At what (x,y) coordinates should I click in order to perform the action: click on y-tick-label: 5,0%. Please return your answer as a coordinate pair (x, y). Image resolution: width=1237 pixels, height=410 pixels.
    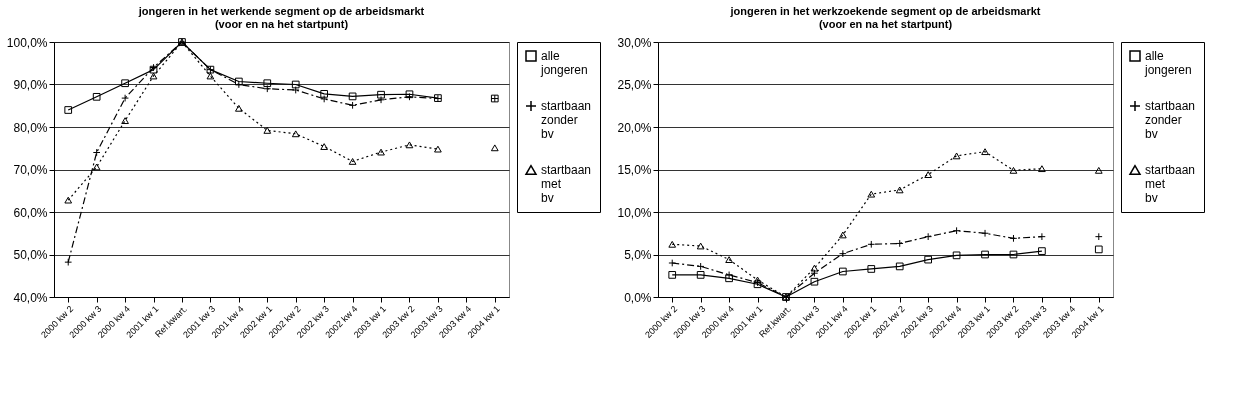
    Looking at the image, I should click on (638, 255).